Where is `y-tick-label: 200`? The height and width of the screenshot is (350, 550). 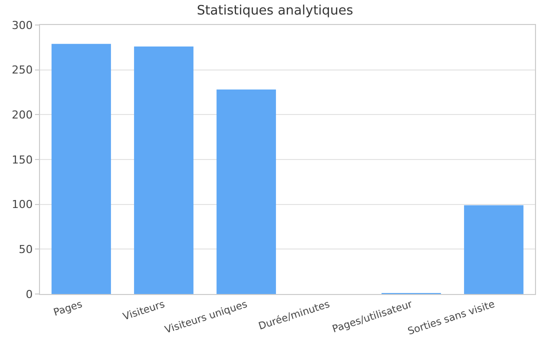
y-tick-label: 200 is located at coordinates (22, 115).